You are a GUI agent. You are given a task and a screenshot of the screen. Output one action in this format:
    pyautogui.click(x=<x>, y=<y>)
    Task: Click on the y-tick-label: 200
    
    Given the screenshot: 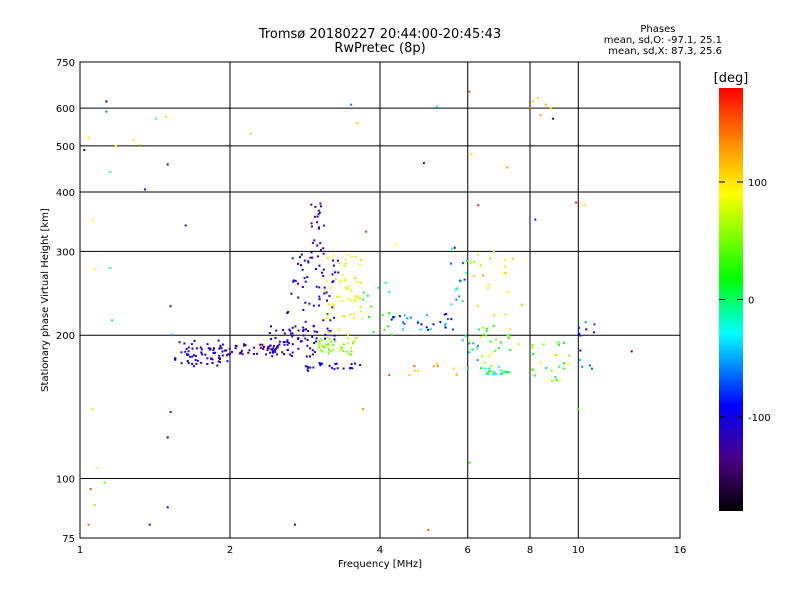 What is the action you would take?
    pyautogui.click(x=65, y=336)
    